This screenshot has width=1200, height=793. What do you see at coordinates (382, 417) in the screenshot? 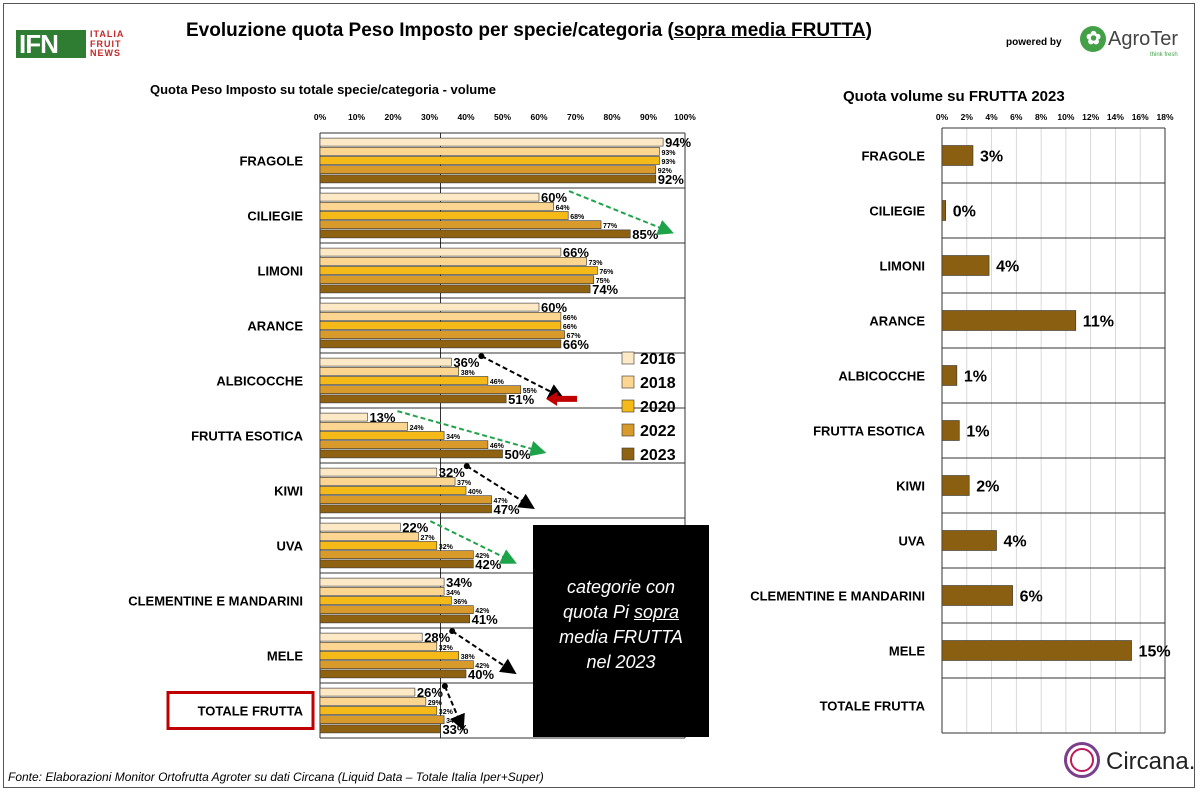
I see `data-label-2016: 13%` at bounding box center [382, 417].